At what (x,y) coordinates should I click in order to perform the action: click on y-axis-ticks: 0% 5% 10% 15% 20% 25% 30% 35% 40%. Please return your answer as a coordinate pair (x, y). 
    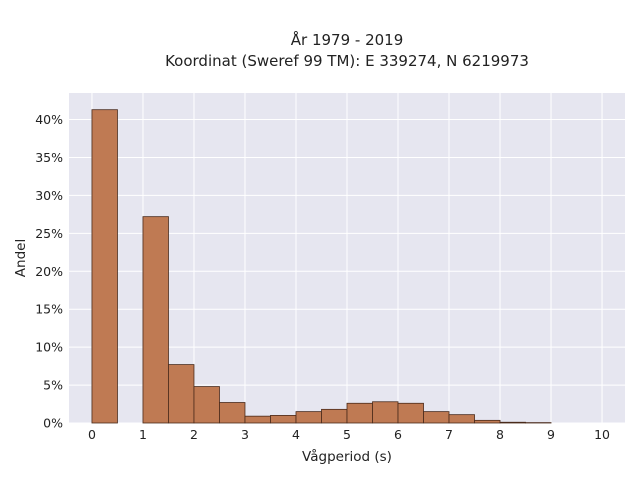
    Looking at the image, I should click on (49, 271).